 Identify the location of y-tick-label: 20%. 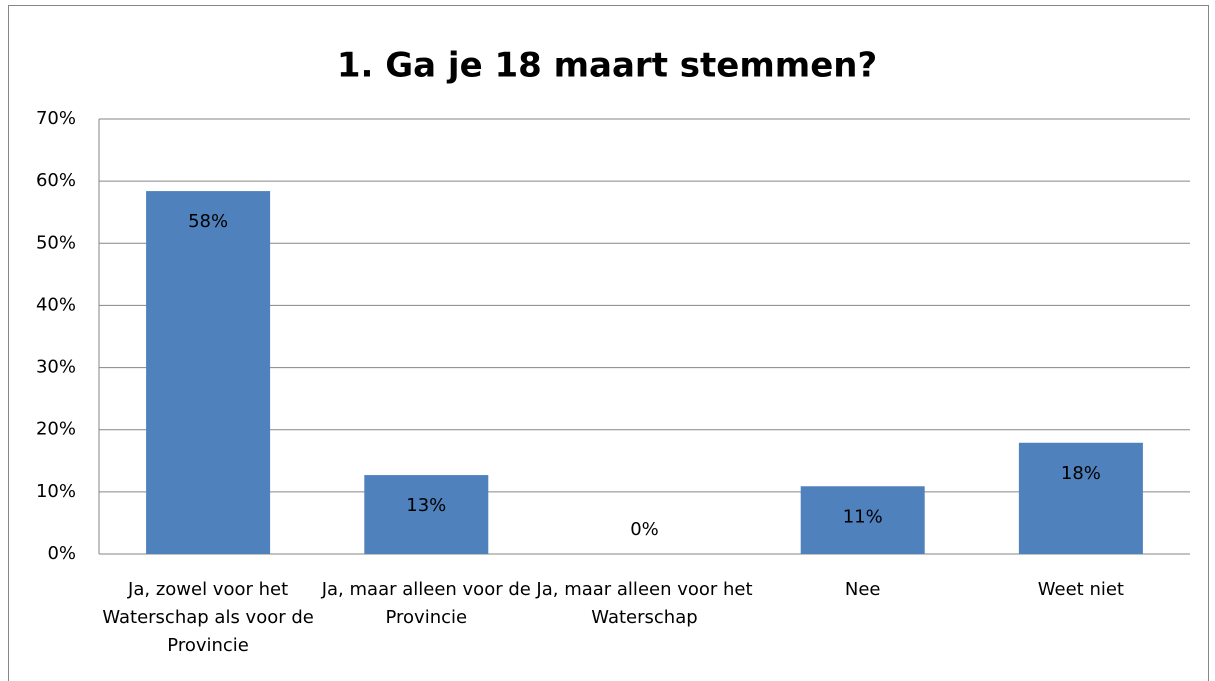
(56, 429).